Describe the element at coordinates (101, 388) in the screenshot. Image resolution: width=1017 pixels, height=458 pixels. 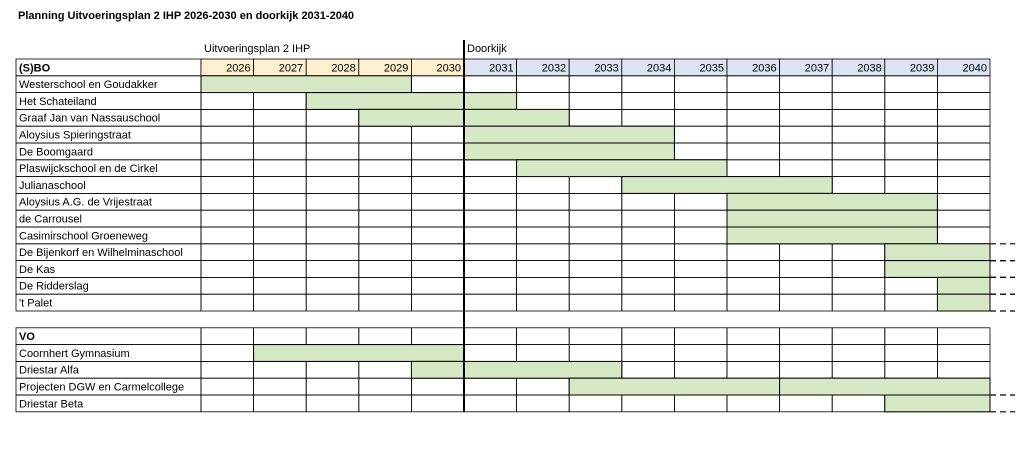
I see `task-label: Projecten DGW en Carmelcollege` at that location.